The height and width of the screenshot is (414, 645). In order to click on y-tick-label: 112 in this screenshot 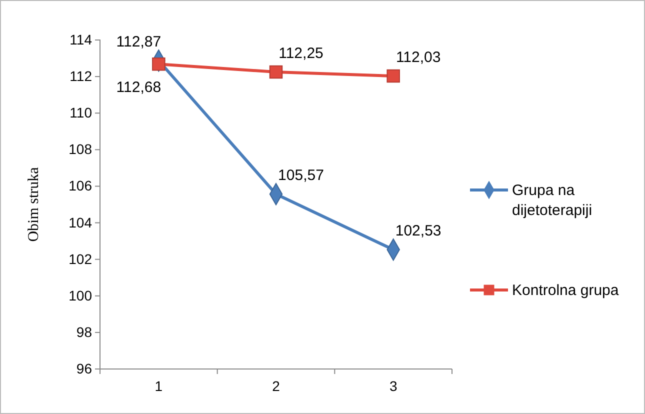, I will do `click(81, 76)`.